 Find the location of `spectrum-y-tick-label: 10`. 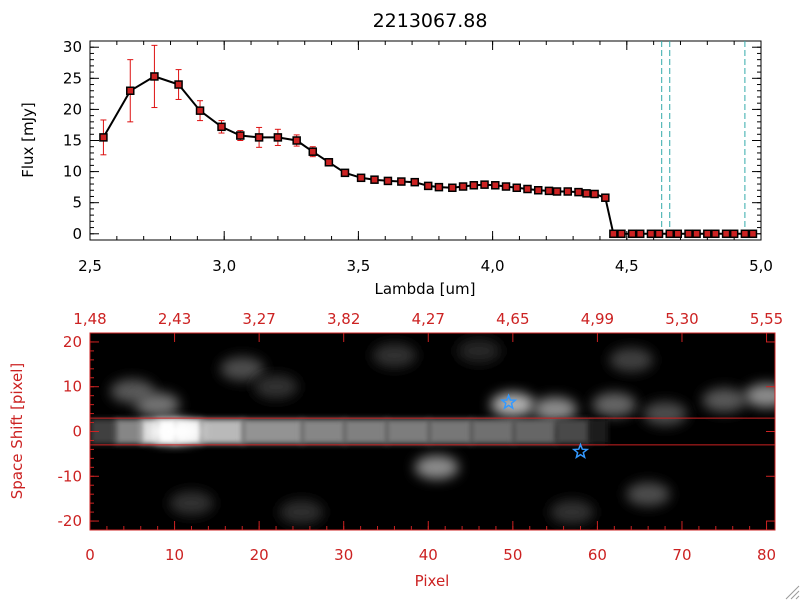

spectrum-y-tick-label: 10 is located at coordinates (72, 172).